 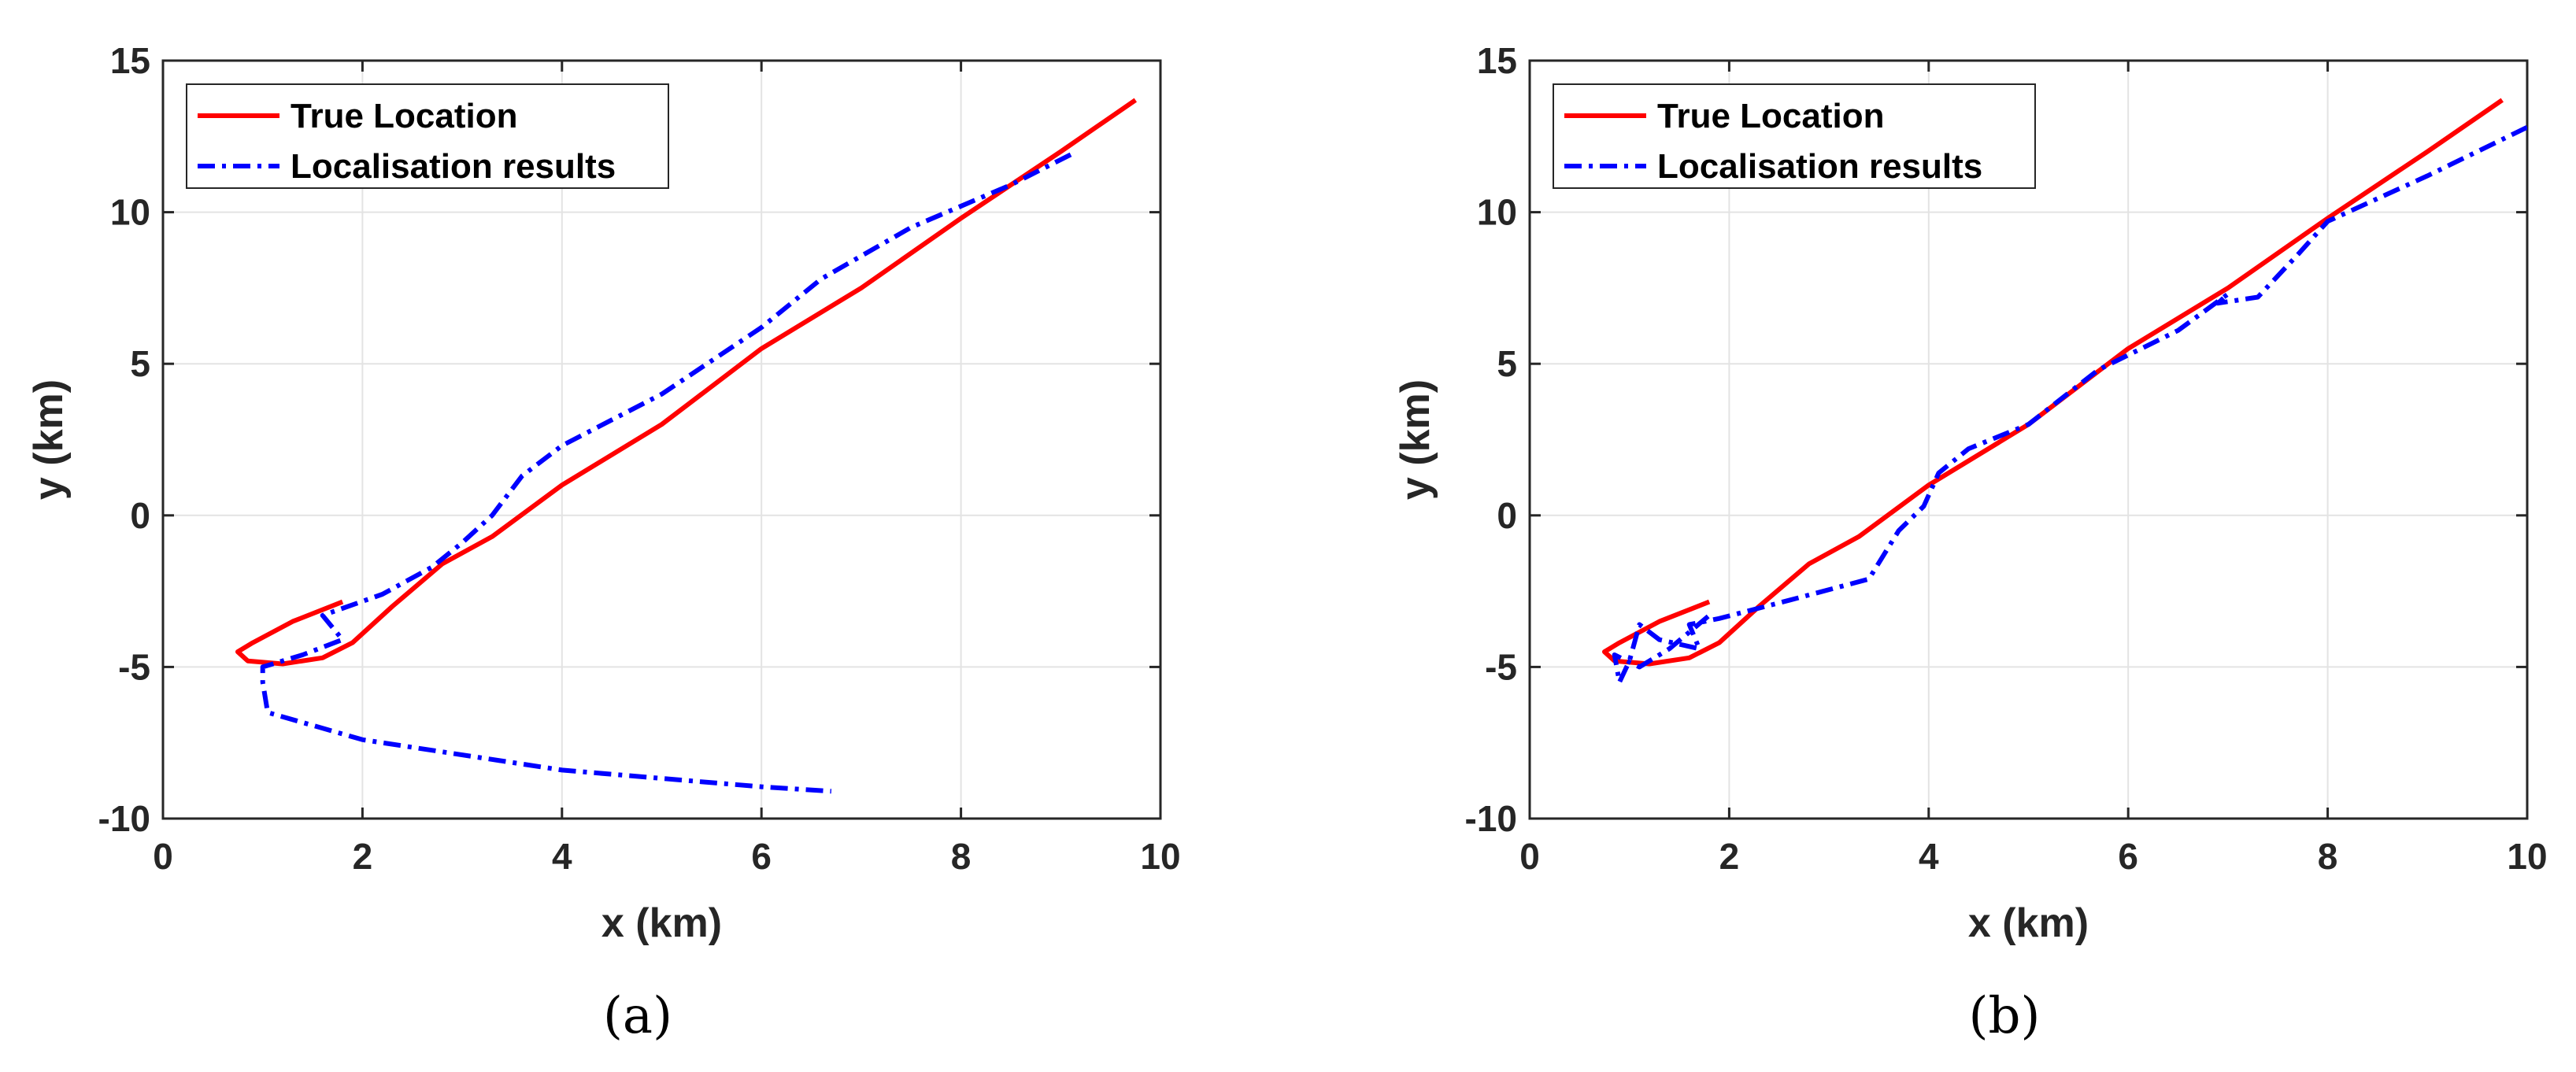 What do you see at coordinates (637, 1016) in the screenshot?
I see `panel-caption: (a)` at bounding box center [637, 1016].